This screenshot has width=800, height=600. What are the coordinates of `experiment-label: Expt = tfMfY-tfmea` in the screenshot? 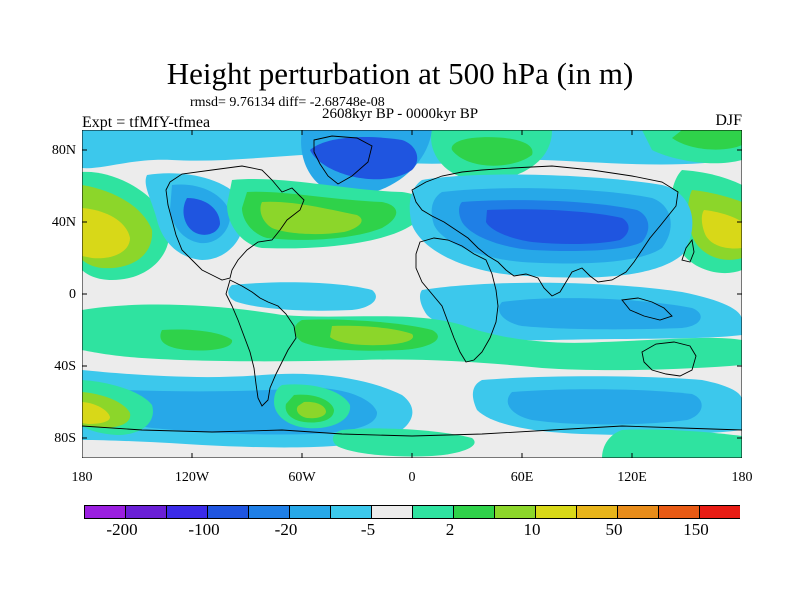 It's located at (146, 122).